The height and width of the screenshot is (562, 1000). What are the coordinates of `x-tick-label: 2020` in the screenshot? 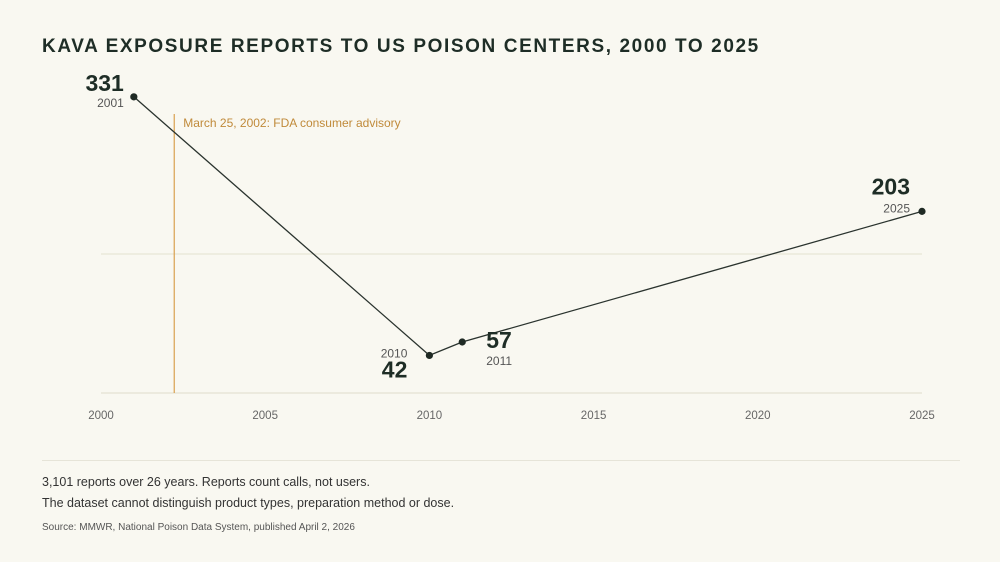 It's located at (758, 416).